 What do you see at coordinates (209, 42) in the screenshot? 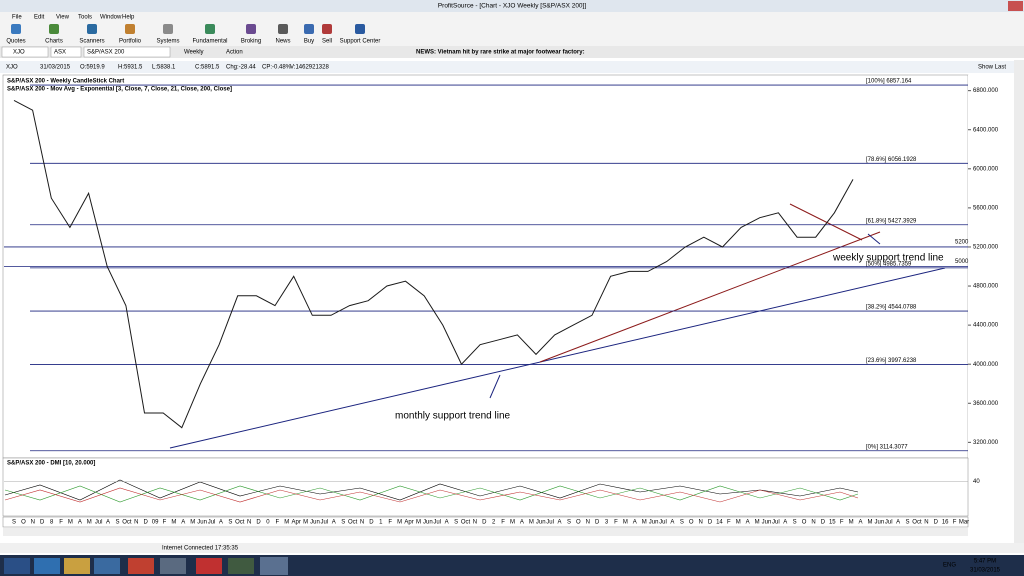
I see `toolbar-label: Fundamental` at bounding box center [209, 42].